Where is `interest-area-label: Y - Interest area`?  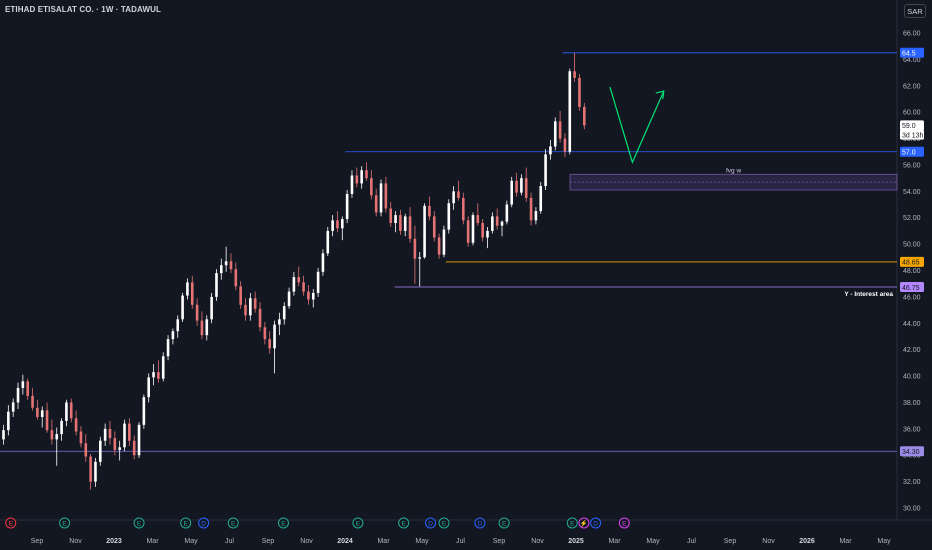 interest-area-label: Y - Interest area is located at coordinates (868, 294).